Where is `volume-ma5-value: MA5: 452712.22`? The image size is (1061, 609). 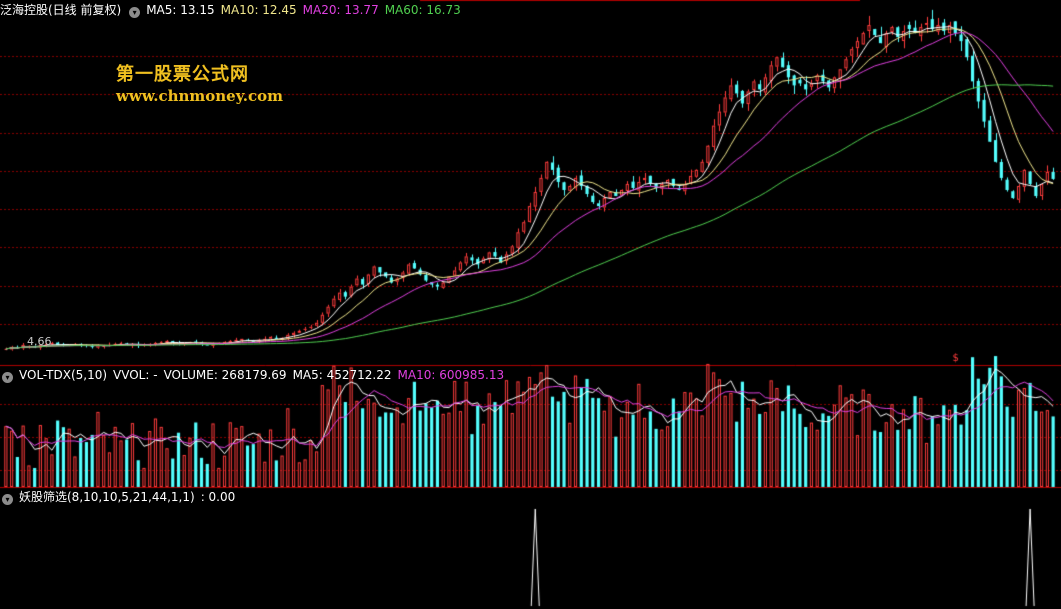 volume-ma5-value: MA5: 452712.22 is located at coordinates (342, 375).